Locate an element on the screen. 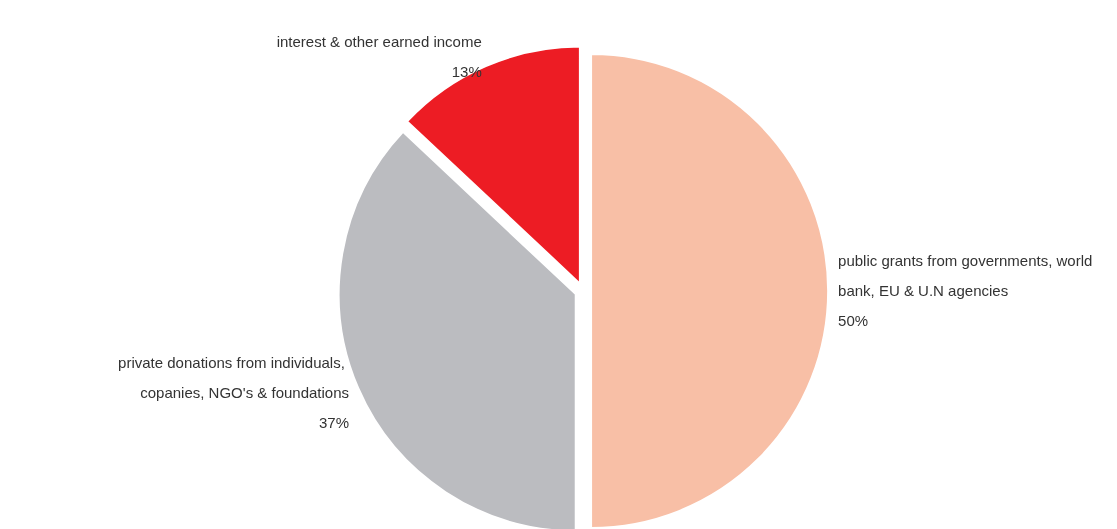 The height and width of the screenshot is (529, 1117). data-label: 37% is located at coordinates (334, 422).